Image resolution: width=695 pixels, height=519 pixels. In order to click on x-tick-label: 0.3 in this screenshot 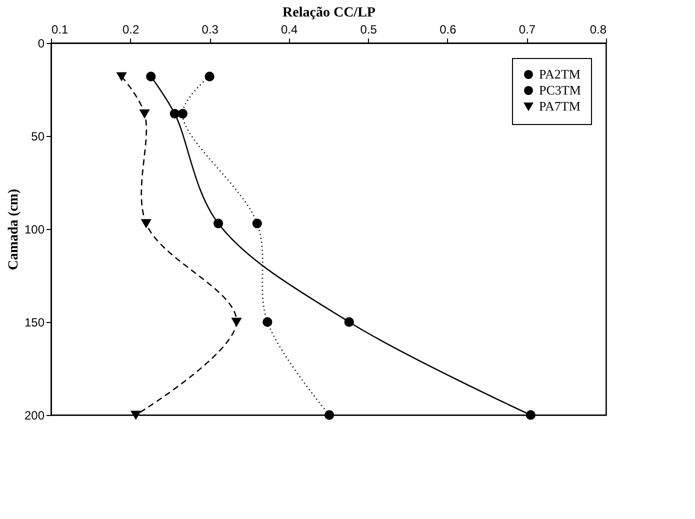, I will do `click(210, 29)`.